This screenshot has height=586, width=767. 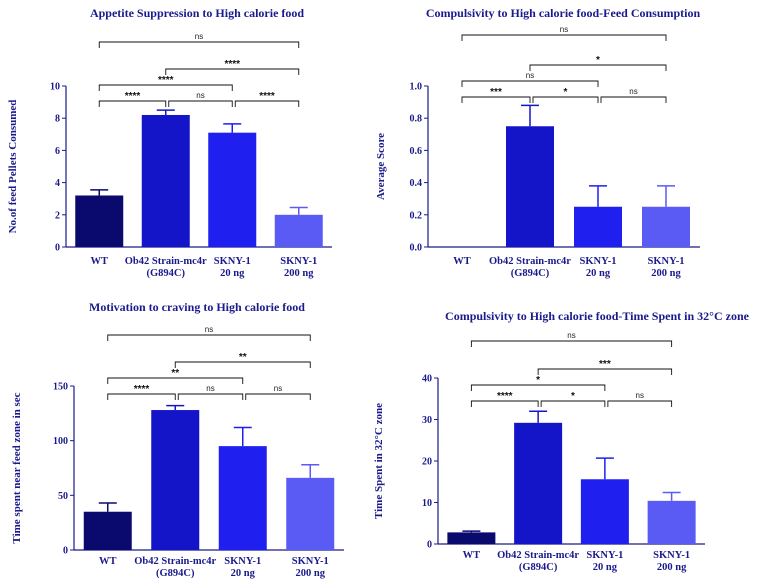 I want to click on y-tick-label: 6, so click(x=57, y=151).